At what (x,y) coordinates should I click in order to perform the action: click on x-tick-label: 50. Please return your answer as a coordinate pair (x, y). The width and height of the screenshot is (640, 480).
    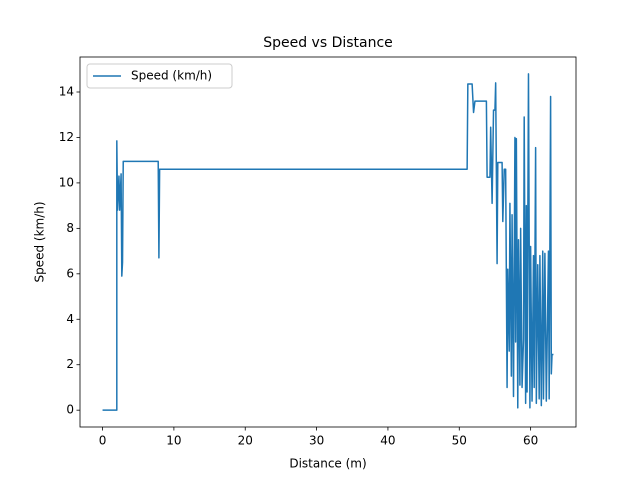
    Looking at the image, I should click on (459, 441).